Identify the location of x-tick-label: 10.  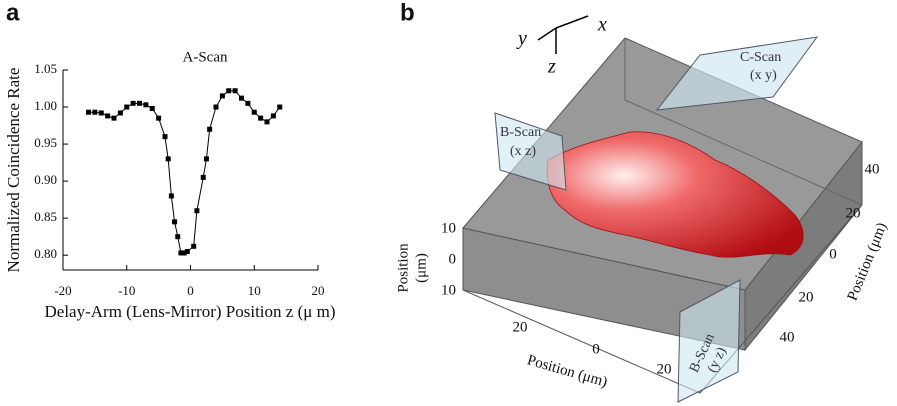
(254, 290).